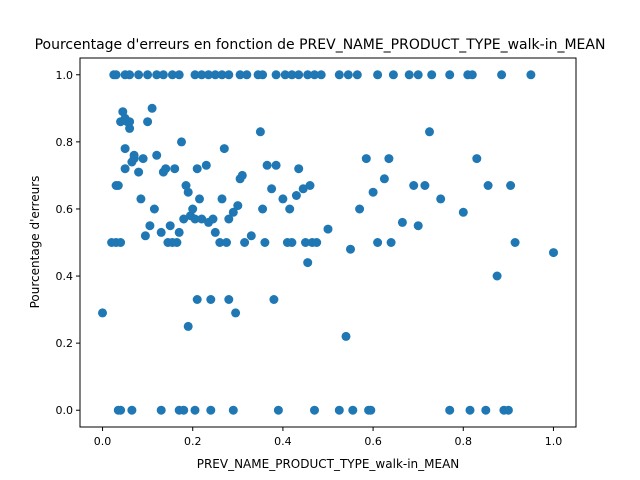 The image size is (640, 480). Describe the element at coordinates (283, 441) in the screenshot. I see `x-tick-label: 0.4` at that location.